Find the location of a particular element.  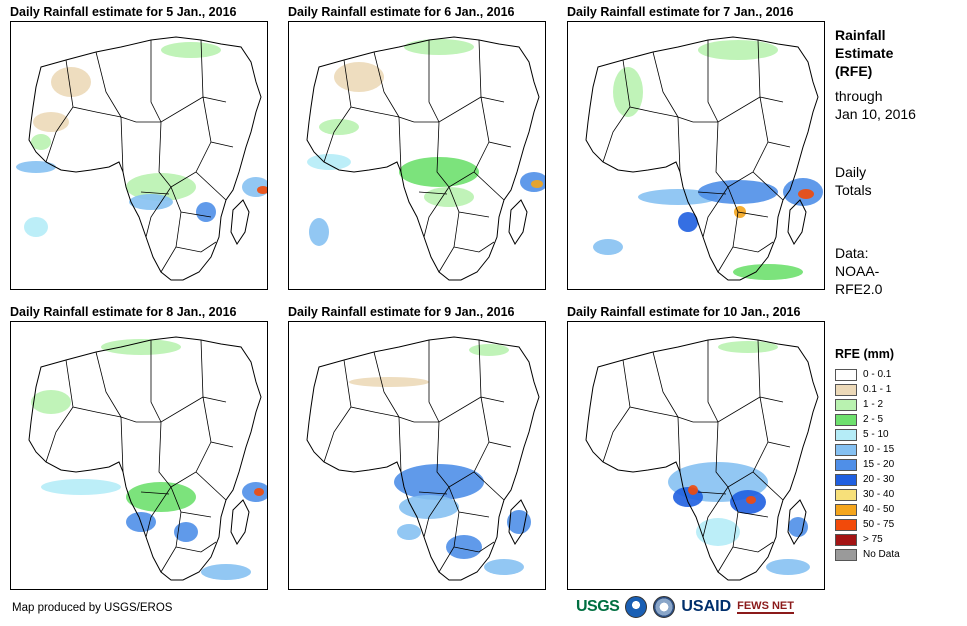

legend-label: No Data is located at coordinates (881, 554).